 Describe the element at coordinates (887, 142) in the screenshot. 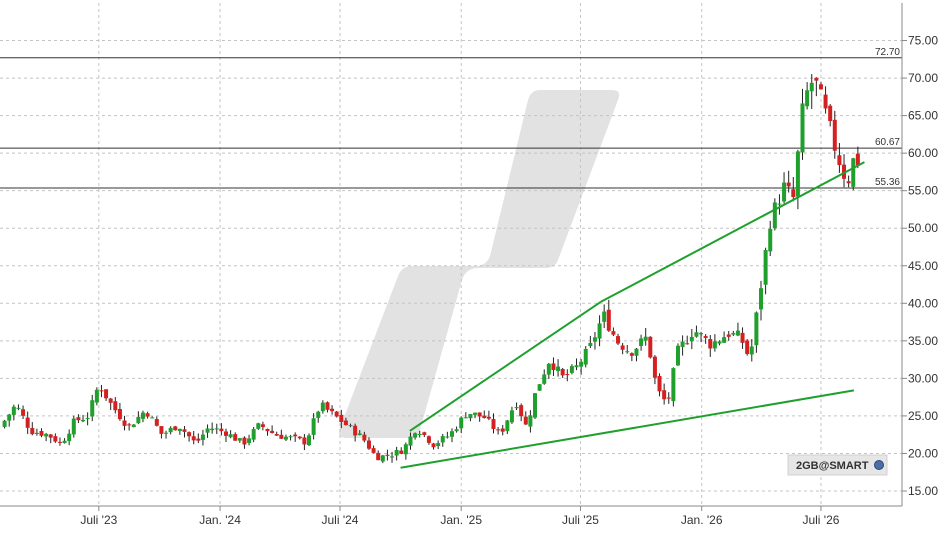

I see `price-level-label: 60.67` at that location.